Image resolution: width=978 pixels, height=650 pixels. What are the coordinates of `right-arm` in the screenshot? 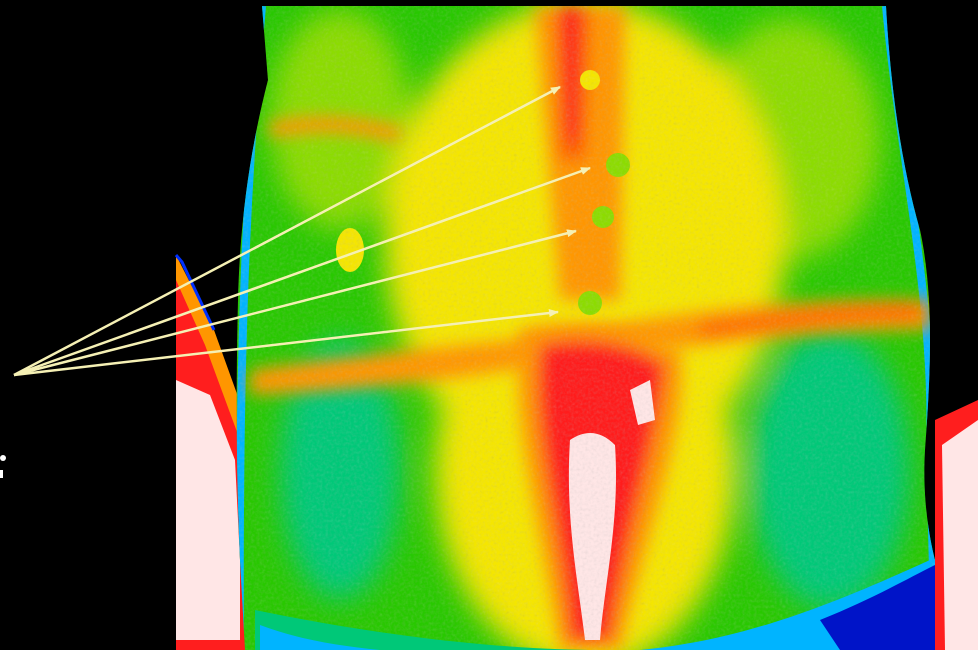 It's located at (956, 525).